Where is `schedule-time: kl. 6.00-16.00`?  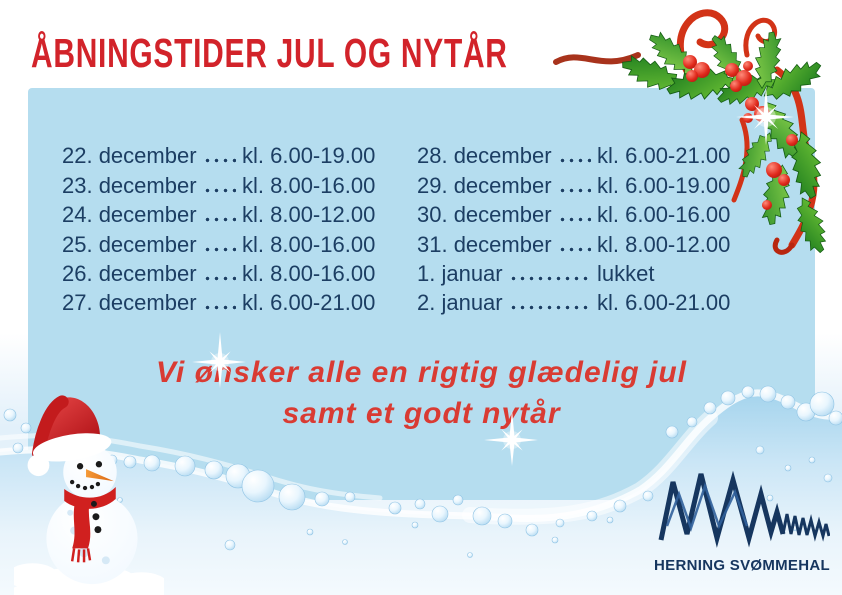
schedule-time: kl. 6.00-16.00 is located at coordinates (664, 215).